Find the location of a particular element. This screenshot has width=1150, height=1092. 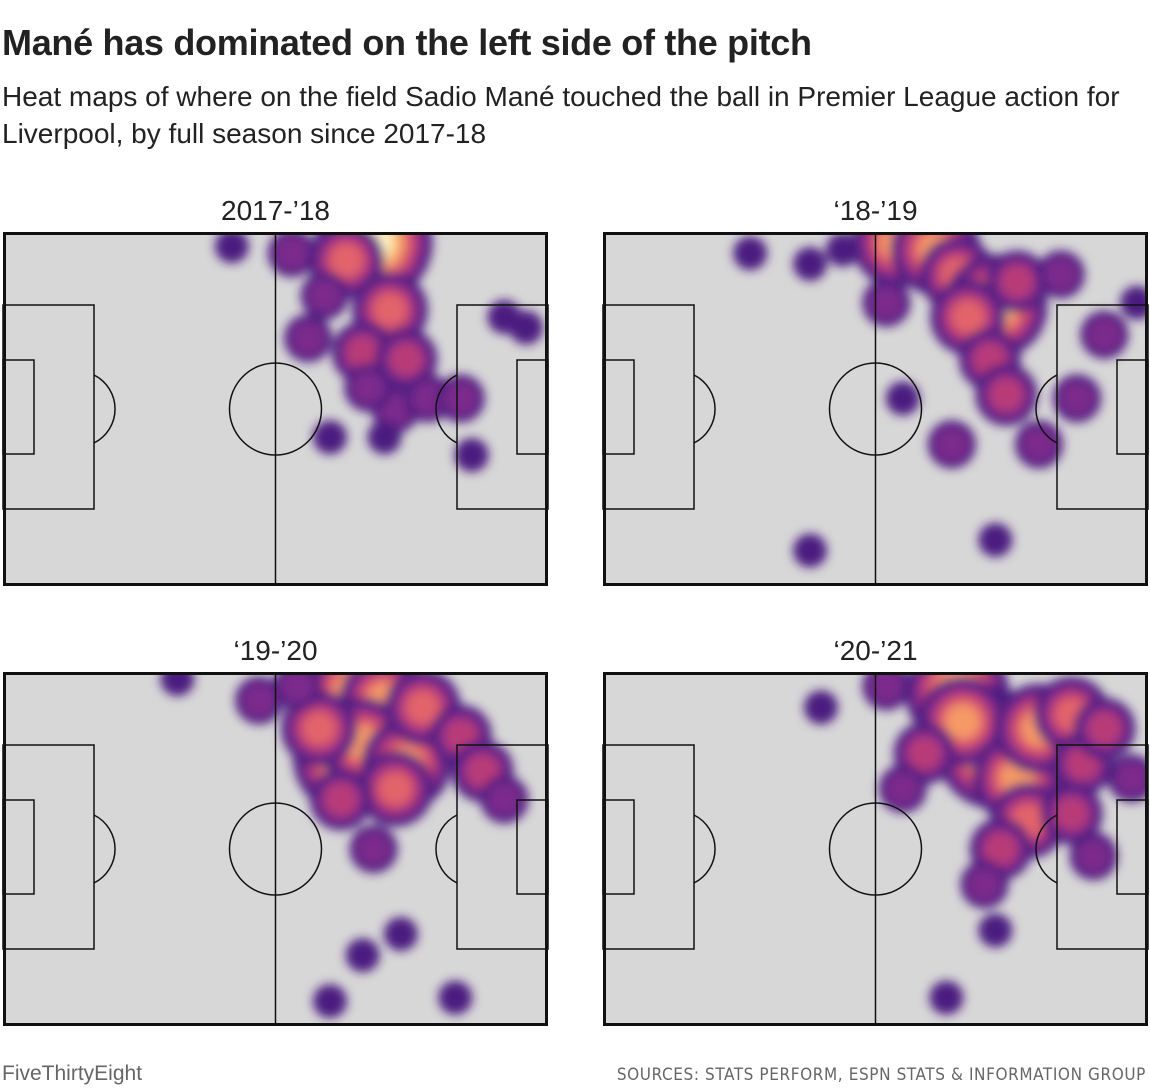

panel-title-2020-21: ‘20-’21 is located at coordinates (875, 650).